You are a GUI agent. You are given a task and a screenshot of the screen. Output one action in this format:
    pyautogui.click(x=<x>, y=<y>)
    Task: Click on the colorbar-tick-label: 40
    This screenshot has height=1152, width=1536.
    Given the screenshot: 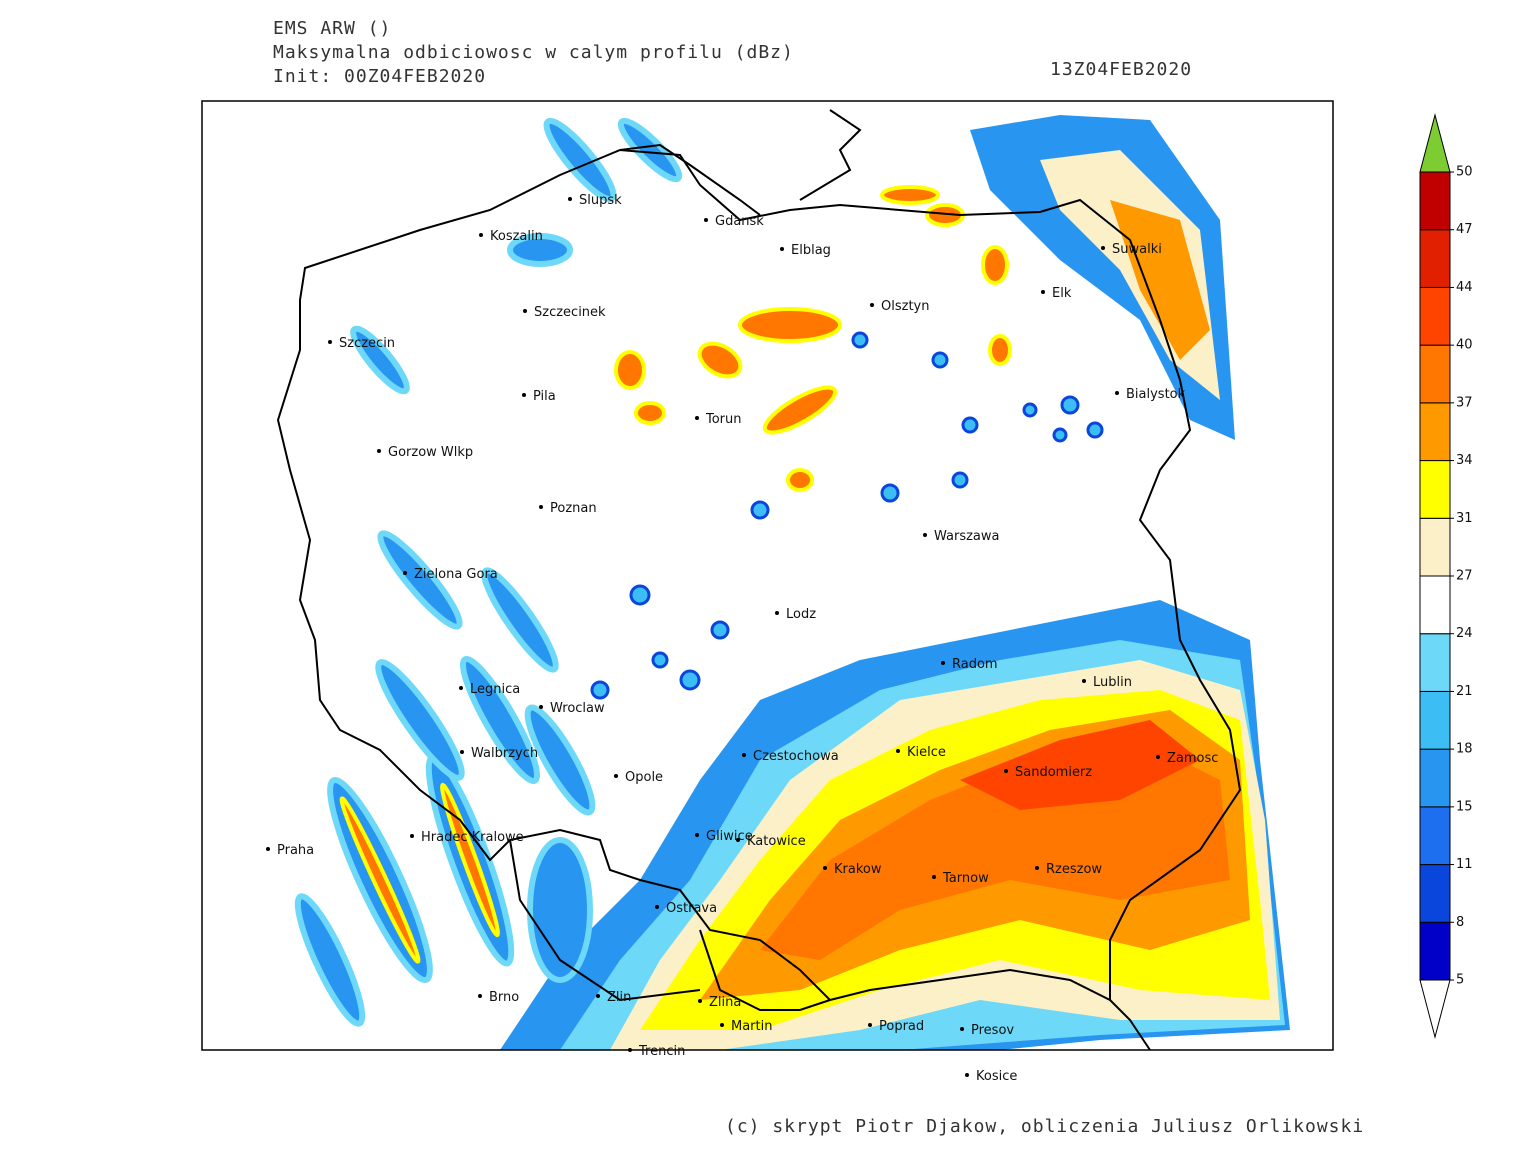 What is the action you would take?
    pyautogui.click(x=1464, y=345)
    